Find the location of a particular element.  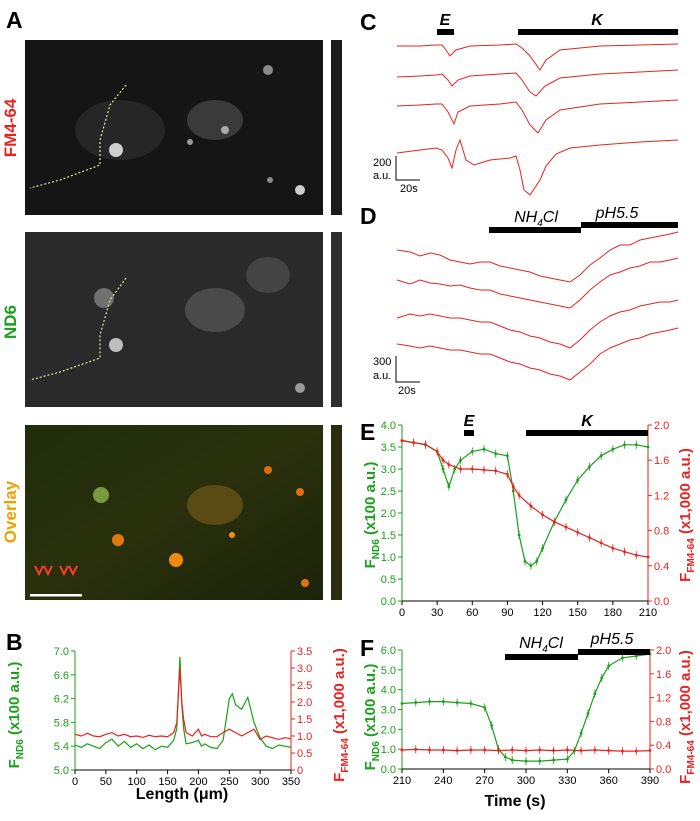

chart-B-ytick-left-label: 5.8 is located at coordinates (61, 723).